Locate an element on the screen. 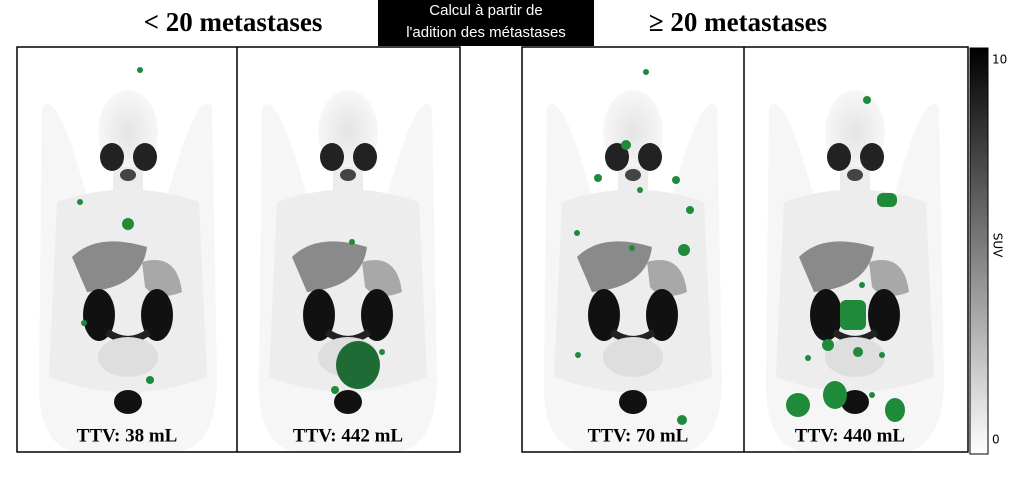  ttv-label: TTV: 442 mL is located at coordinates (348, 435).